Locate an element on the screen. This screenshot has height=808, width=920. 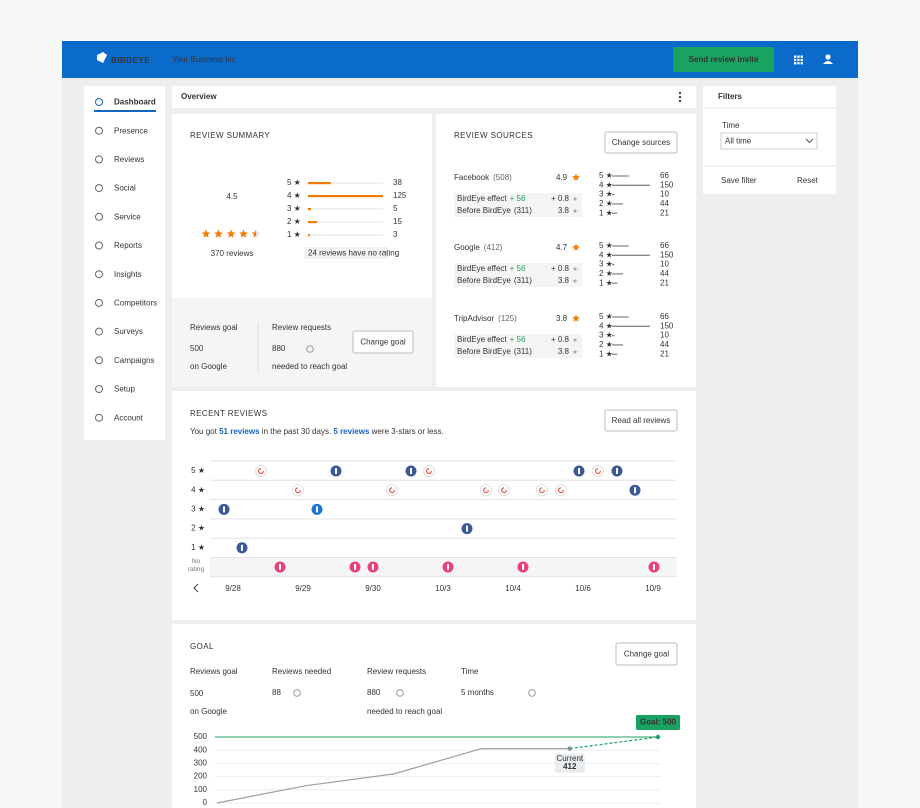
series-line is located at coordinates (393, 776).